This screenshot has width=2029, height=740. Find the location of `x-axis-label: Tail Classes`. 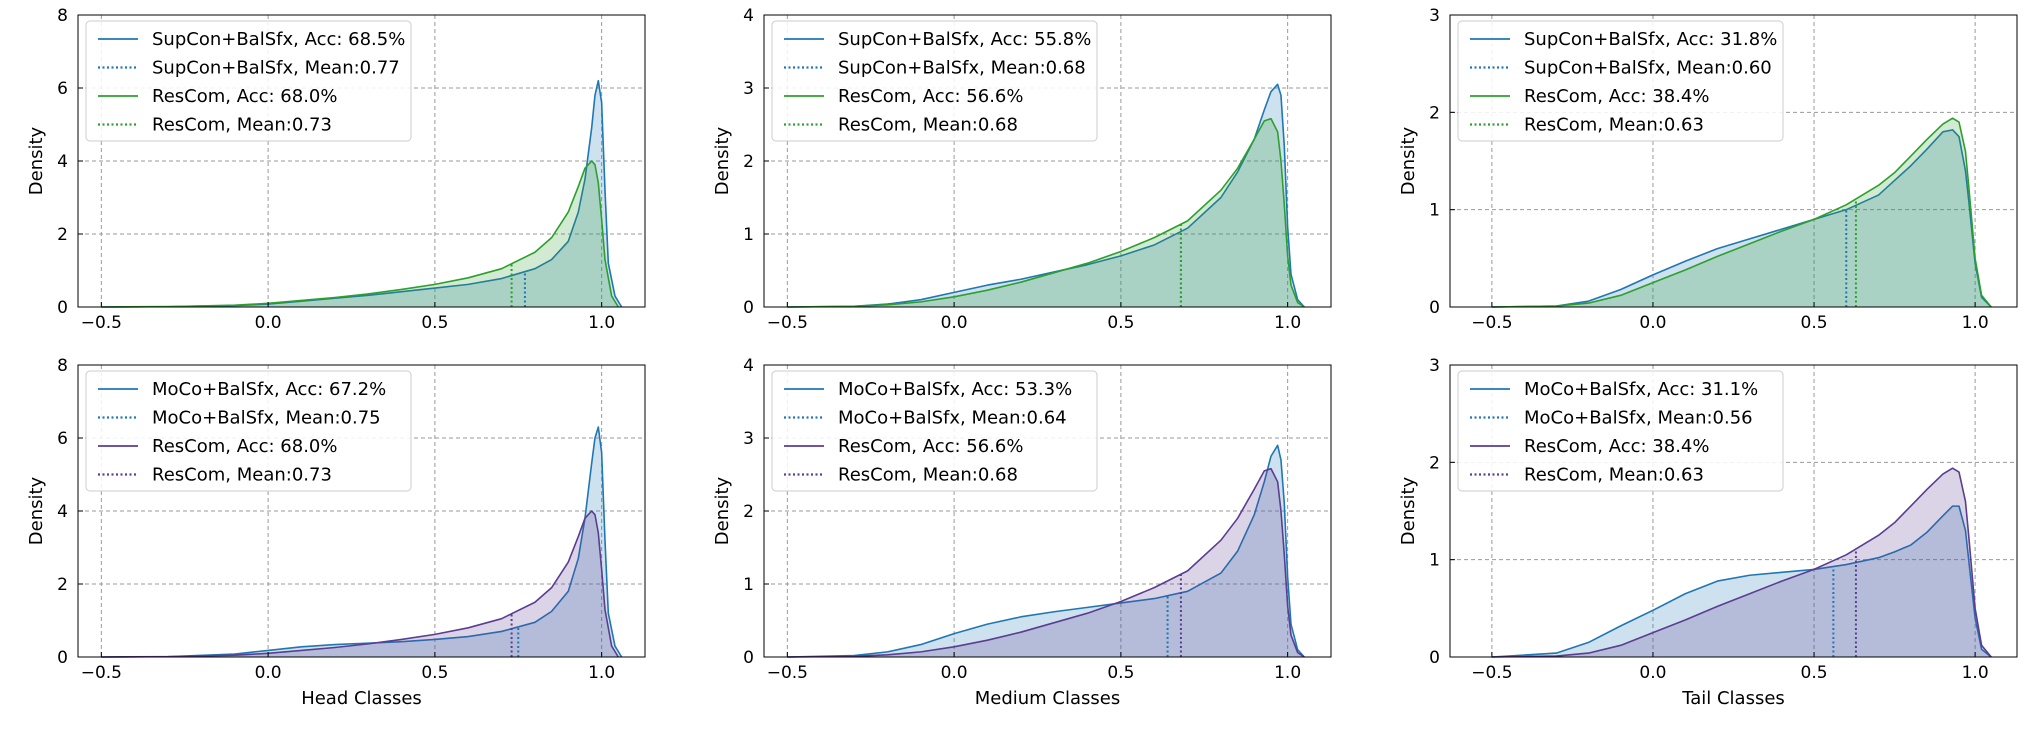

x-axis-label: Tail Classes is located at coordinates (1733, 698).